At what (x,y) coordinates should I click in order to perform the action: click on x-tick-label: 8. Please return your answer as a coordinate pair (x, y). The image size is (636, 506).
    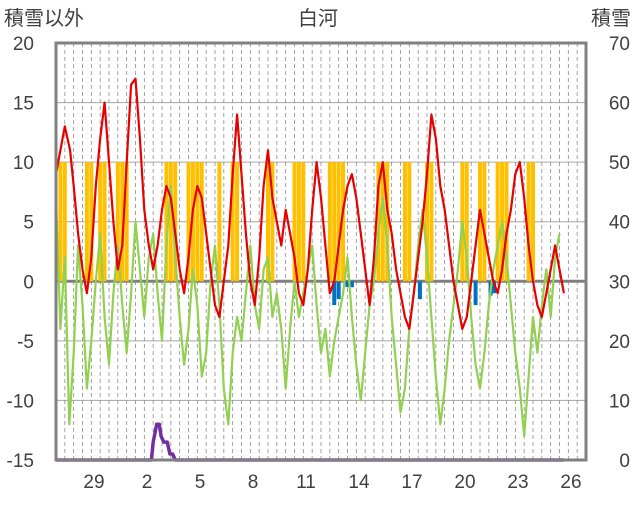
    Looking at the image, I should click on (253, 482).